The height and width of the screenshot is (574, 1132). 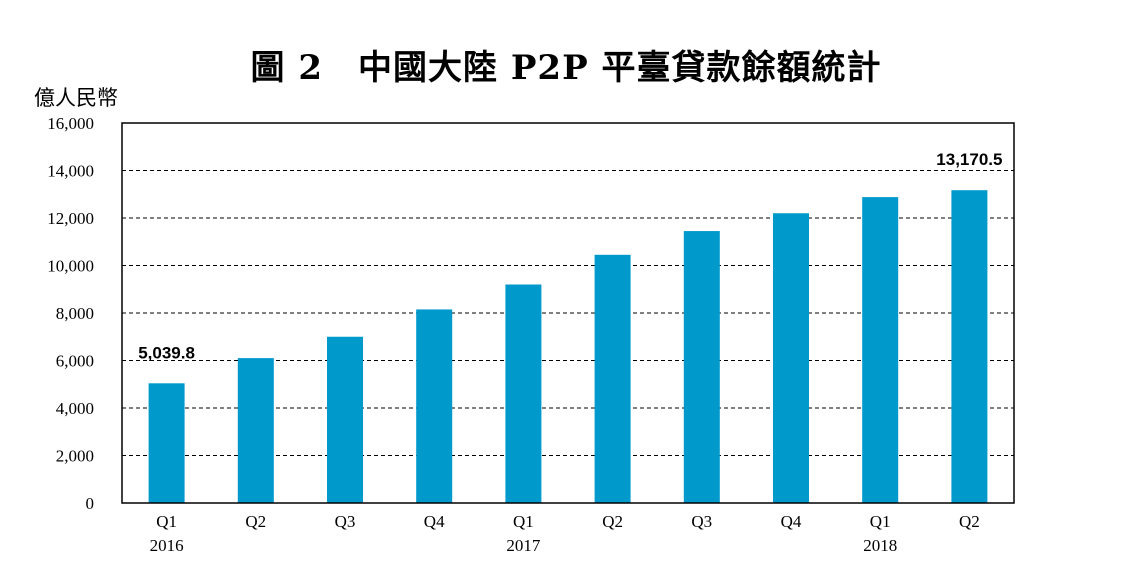 I want to click on y-tick-label: 16,000, so click(x=70, y=123).